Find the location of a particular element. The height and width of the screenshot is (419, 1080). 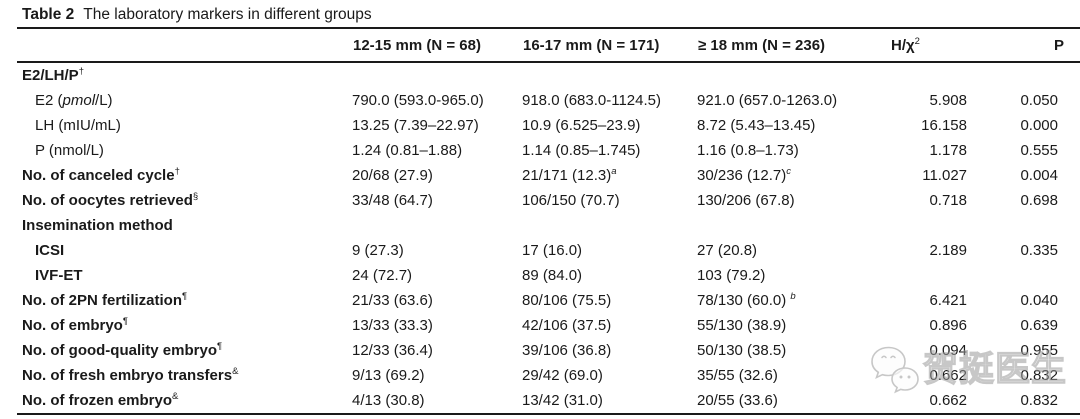

table-row: ICSI 9 (27.3) 17 (16.0) 27 (20.8) 2.189 0.335 is located at coordinates (548, 250).